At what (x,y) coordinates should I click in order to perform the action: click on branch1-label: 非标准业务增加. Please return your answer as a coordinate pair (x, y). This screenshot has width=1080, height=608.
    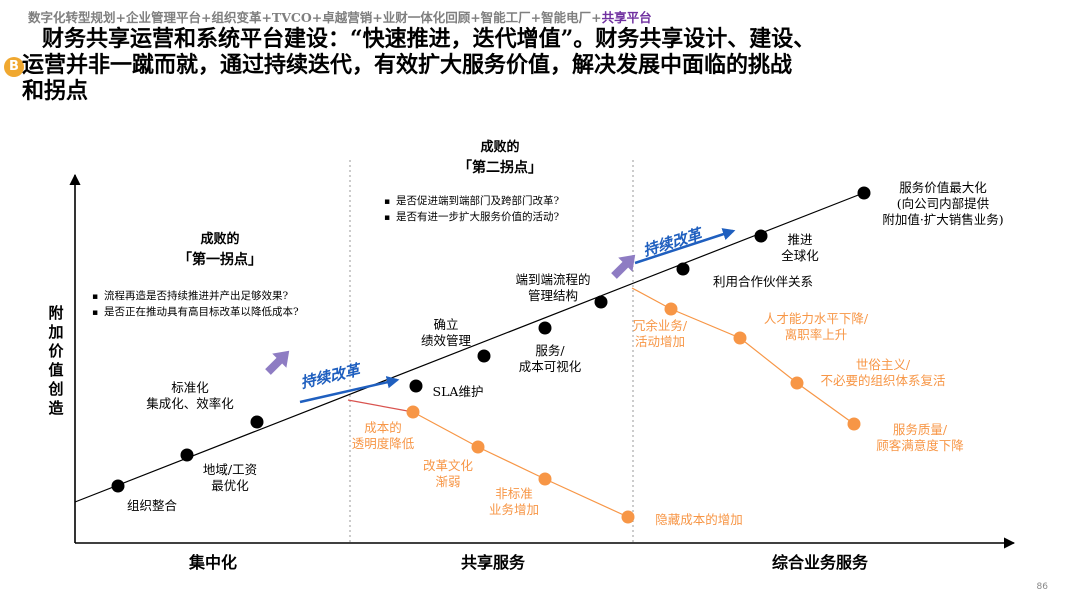
    Looking at the image, I should click on (514, 501).